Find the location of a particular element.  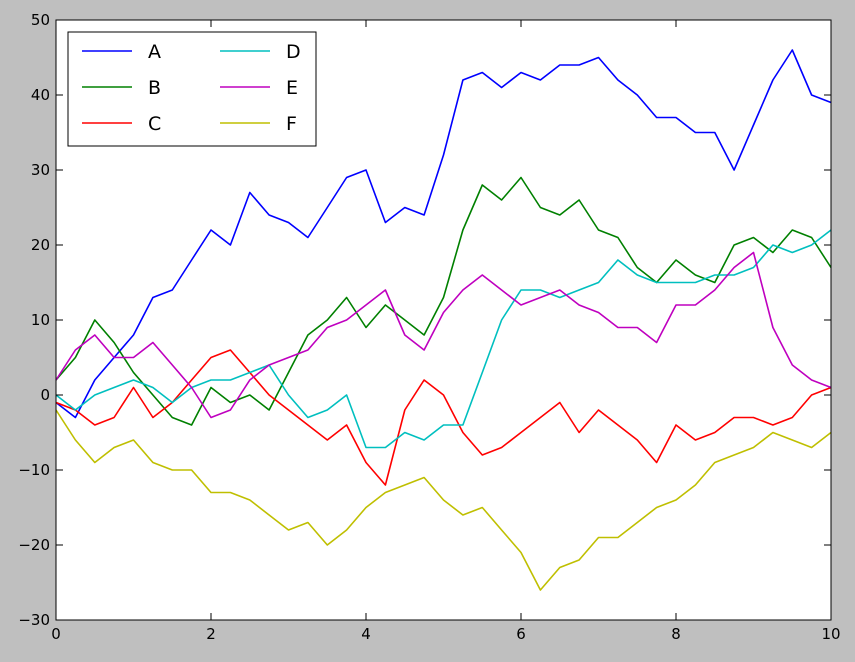

y-tick-label: −30 is located at coordinates (34, 620).